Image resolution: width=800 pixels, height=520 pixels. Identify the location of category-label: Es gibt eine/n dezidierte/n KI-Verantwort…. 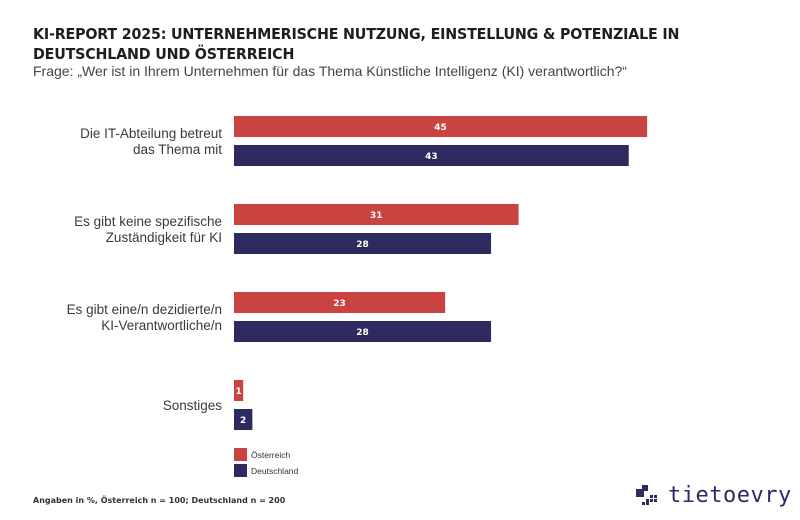
(144, 317).